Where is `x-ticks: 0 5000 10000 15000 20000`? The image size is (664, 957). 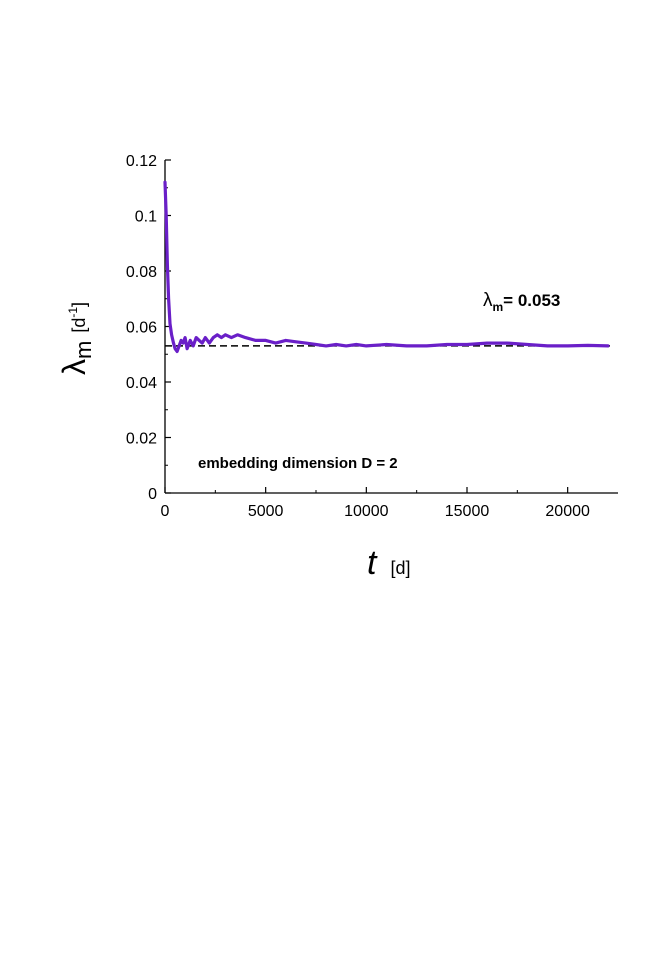
x-ticks: 0 5000 10000 15000 20000 is located at coordinates (375, 503).